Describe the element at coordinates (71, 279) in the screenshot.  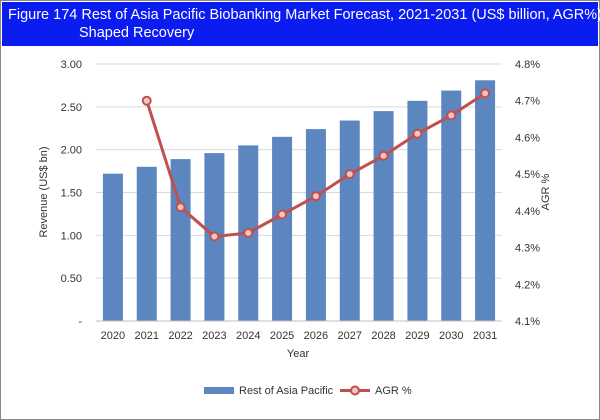
I see `y-tick-label: 0.50` at that location.